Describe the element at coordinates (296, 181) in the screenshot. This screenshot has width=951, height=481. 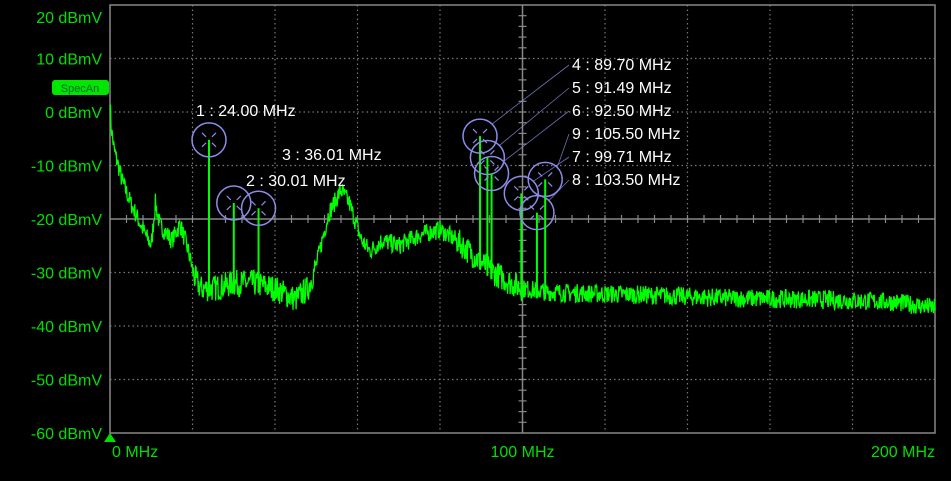
I see `marker-label: 2 : 30.01 MHz` at that location.